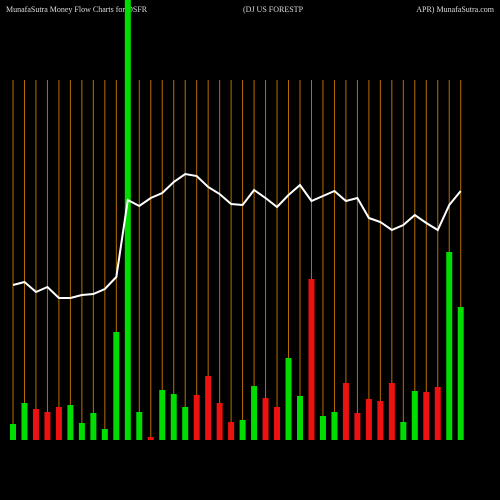 Image resolution: width=500 pixels, height=500 pixels. I want to click on title-left: MunafaSutra Money Flow Charts for DSFR, so click(77, 9).